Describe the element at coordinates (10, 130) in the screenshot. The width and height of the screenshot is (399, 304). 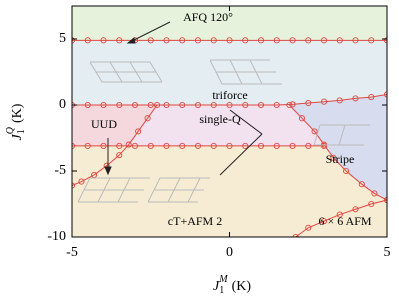
I see `y-label-sup: Q` at that location.